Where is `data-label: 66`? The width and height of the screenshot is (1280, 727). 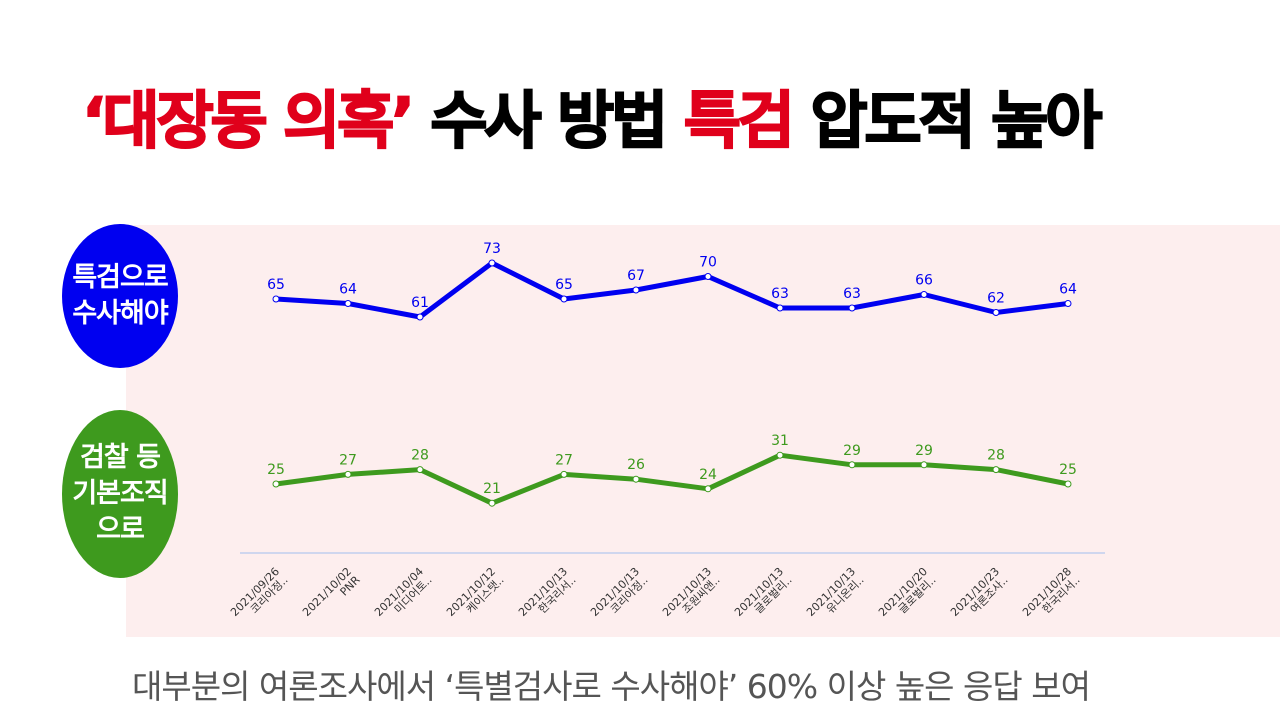
data-label: 66 is located at coordinates (924, 281).